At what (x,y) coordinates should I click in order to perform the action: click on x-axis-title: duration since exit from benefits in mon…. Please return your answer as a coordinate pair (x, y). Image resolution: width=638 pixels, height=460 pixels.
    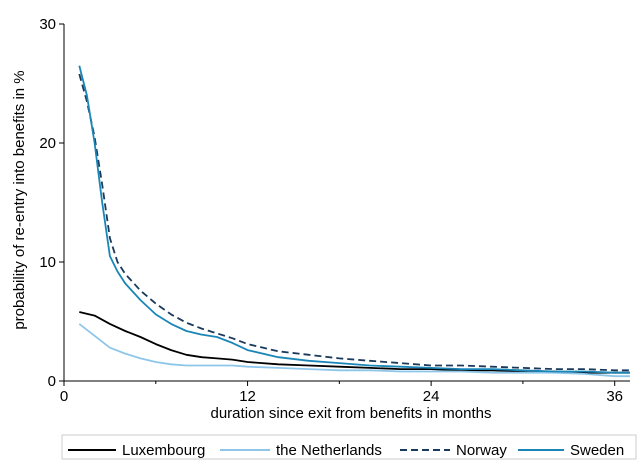
    Looking at the image, I should click on (351, 413).